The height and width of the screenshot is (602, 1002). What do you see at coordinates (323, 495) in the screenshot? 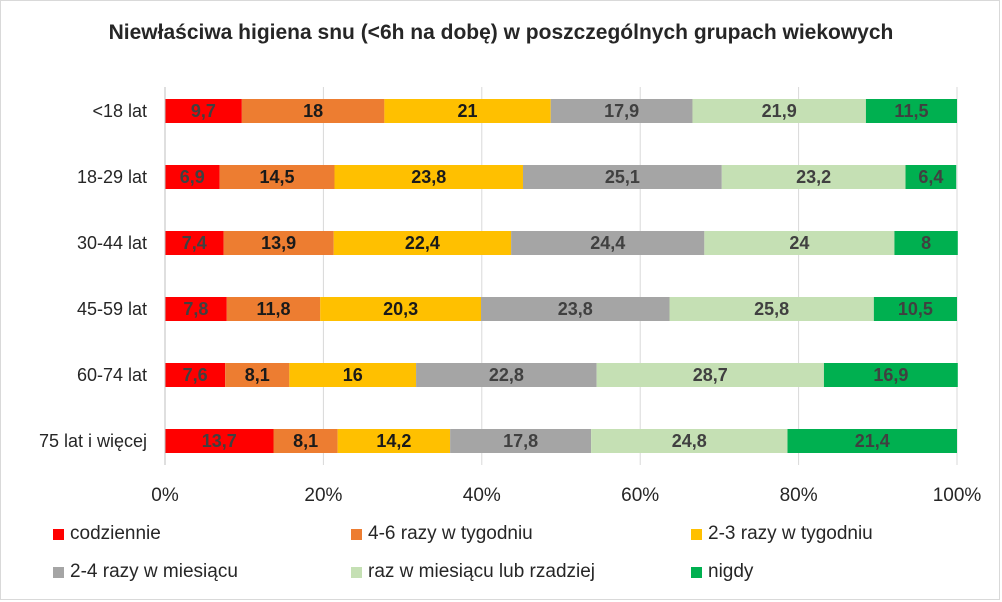
I see `x-tick-label: 20%` at bounding box center [323, 495].